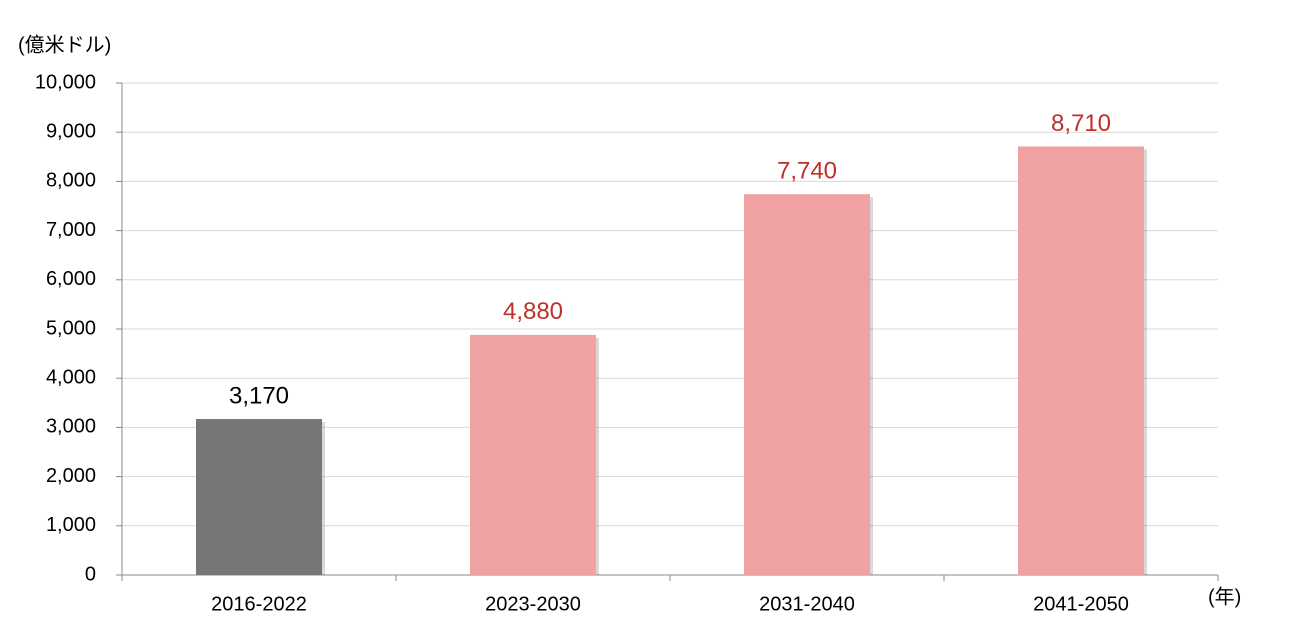 The width and height of the screenshot is (1299, 640). Describe the element at coordinates (71, 427) in the screenshot. I see `y-tick-label: 3,000` at that location.